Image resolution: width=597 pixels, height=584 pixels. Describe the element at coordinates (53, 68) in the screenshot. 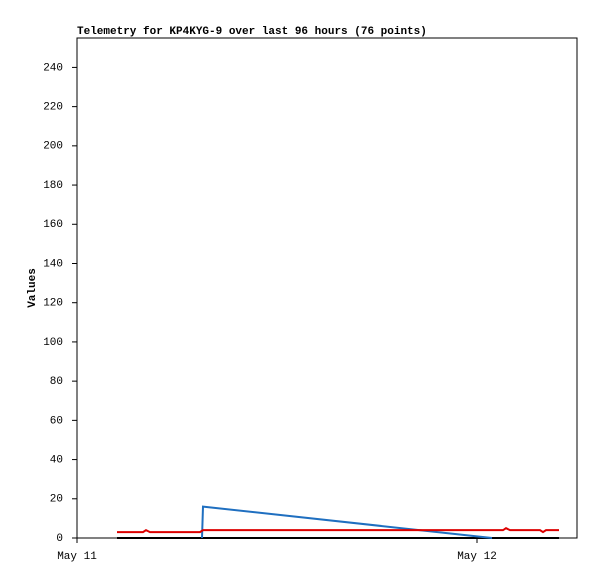

I see `y-tick-label: 240` at that location.